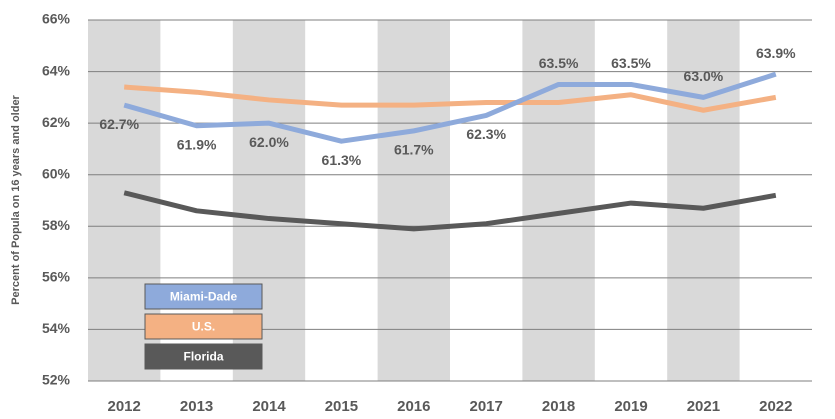  I want to click on data-label: 61.3%, so click(342, 160).